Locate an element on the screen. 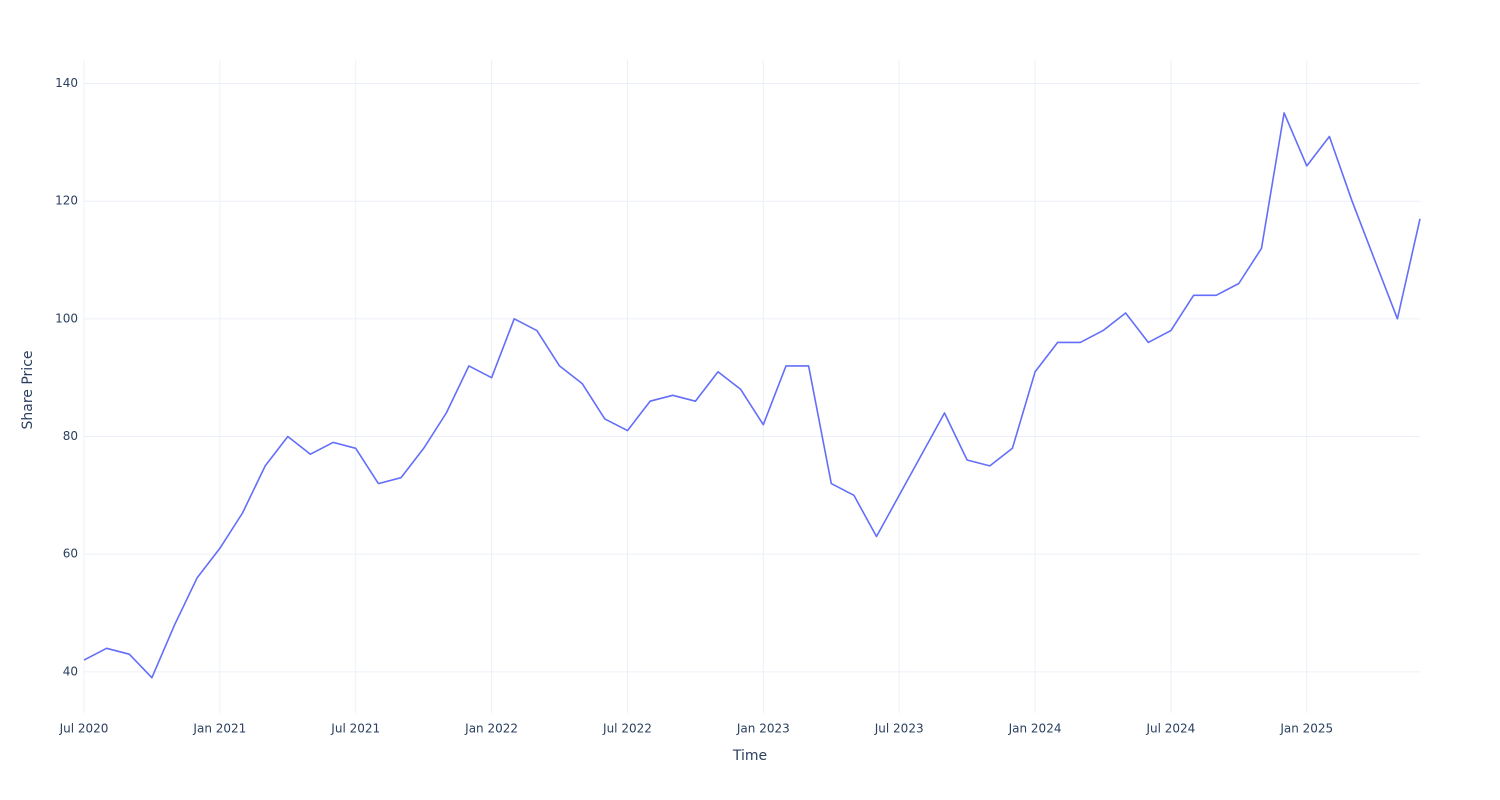 Image resolution: width=1500 pixels, height=800 pixels. y-tick-label: 120 is located at coordinates (66, 201).